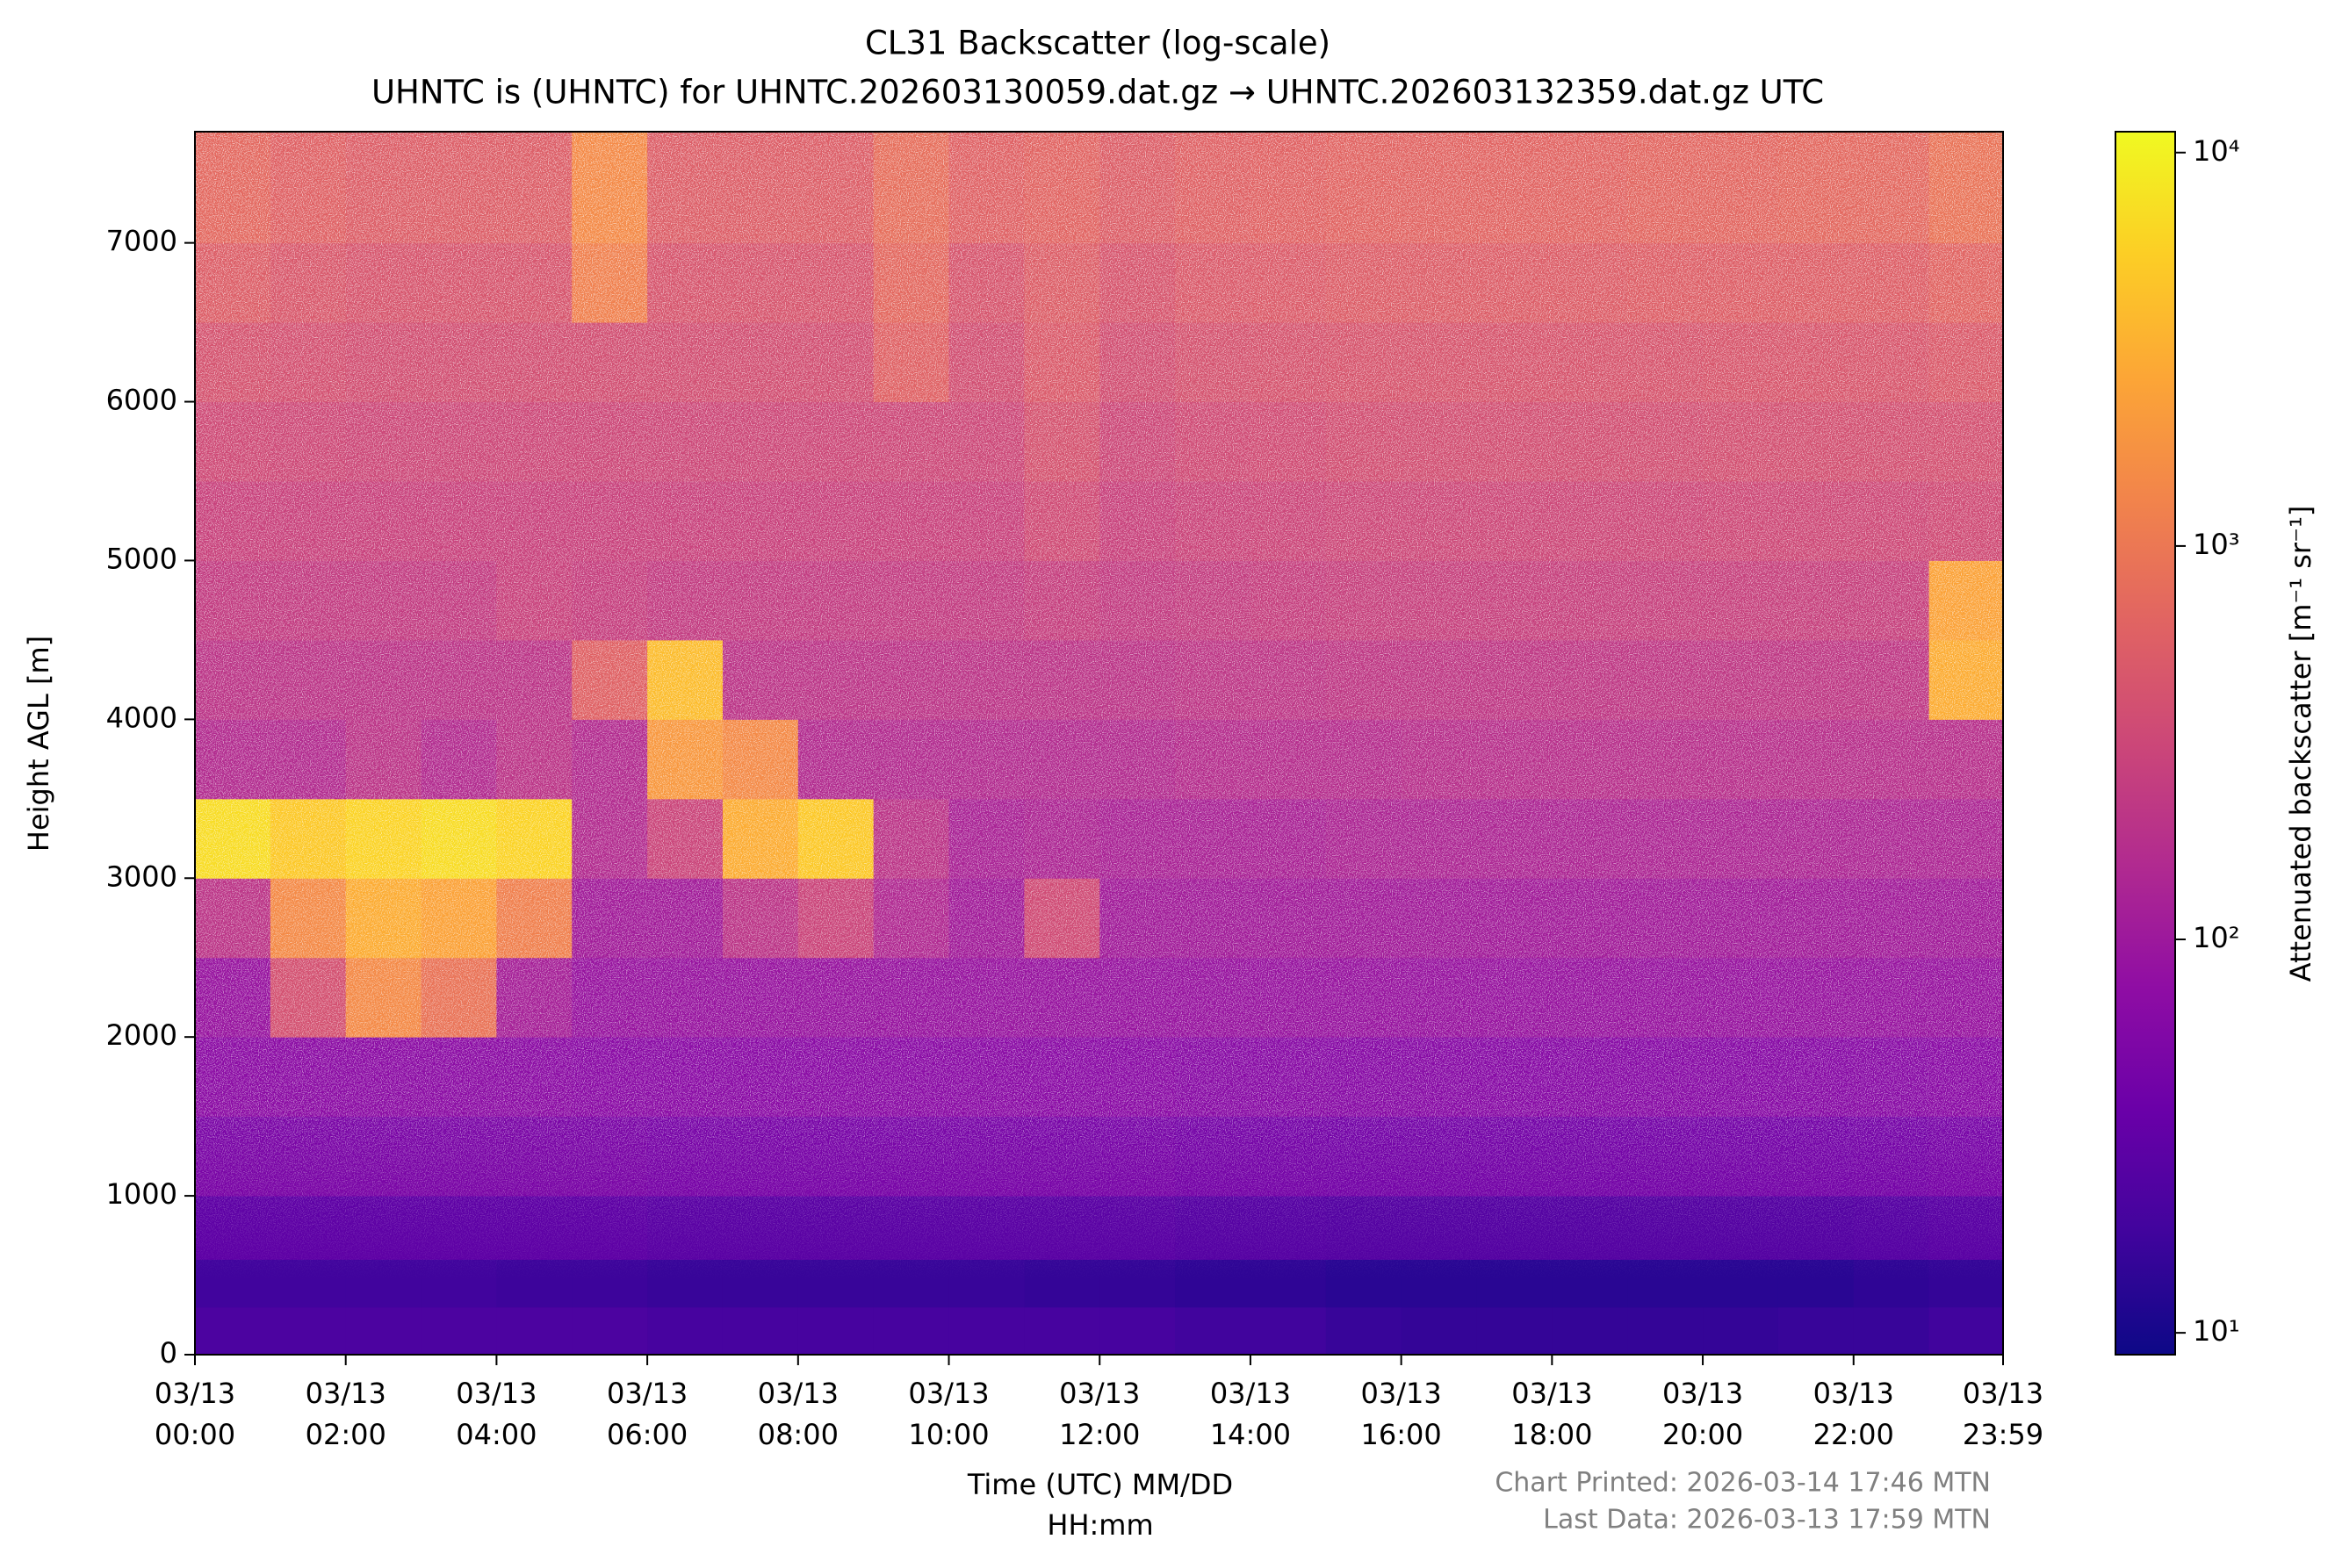 Image resolution: width=2335 pixels, height=1568 pixels. Describe the element at coordinates (1853, 1434) in the screenshot. I see `x-tick-label: 22:00` at that location.